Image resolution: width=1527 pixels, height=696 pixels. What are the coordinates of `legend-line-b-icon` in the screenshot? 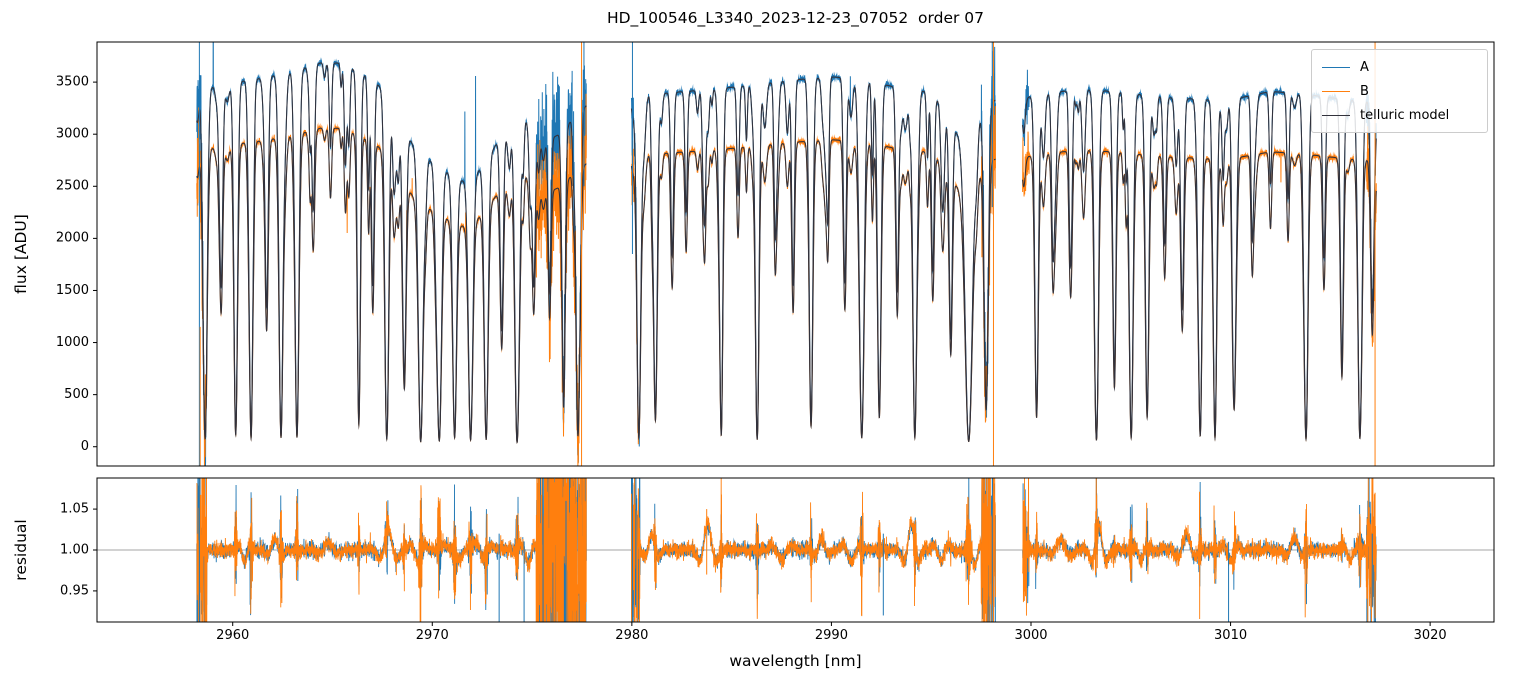 It's located at (1336, 91).